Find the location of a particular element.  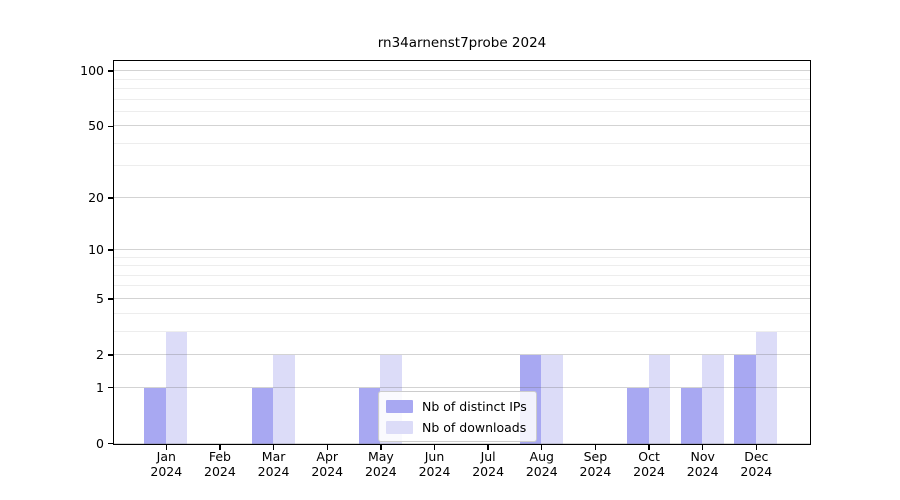

x-tick-label-sep: Sep 2024 is located at coordinates (595, 464).